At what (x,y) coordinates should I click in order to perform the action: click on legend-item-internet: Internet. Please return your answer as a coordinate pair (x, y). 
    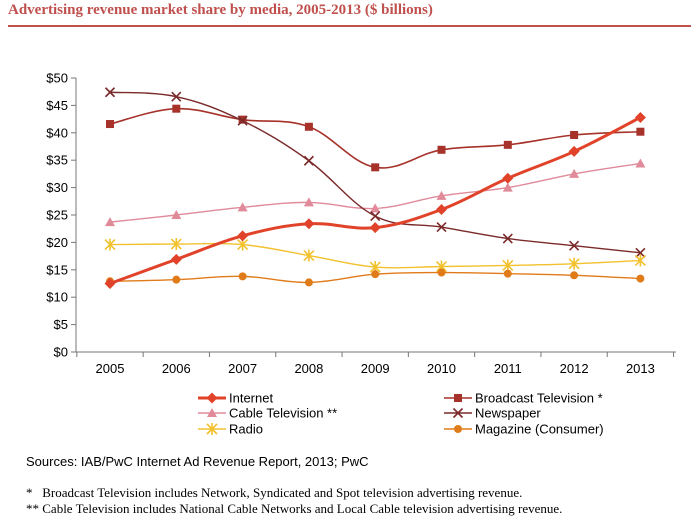
    Looking at the image, I should click on (235, 398).